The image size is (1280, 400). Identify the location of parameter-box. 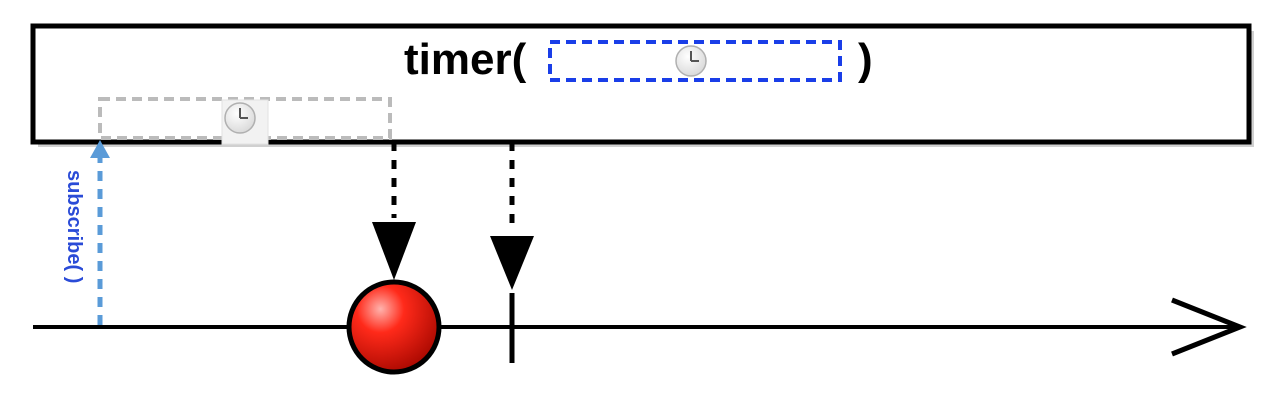
(695, 61).